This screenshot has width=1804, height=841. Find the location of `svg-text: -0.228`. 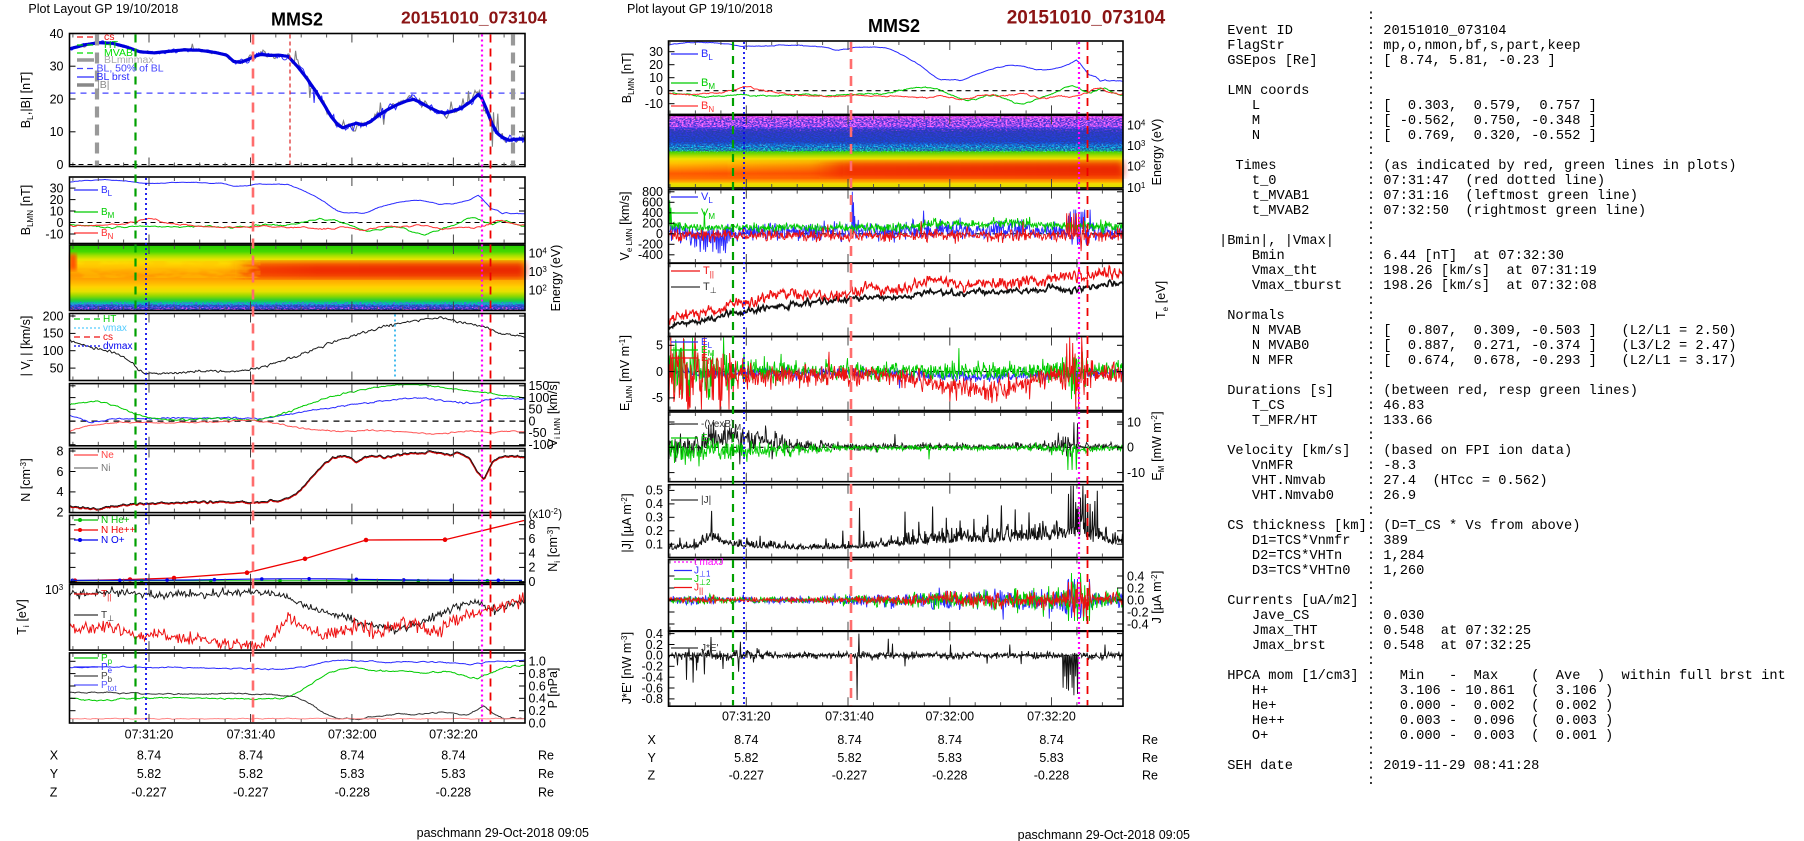

svg-text: -0.228 is located at coordinates (453, 792).